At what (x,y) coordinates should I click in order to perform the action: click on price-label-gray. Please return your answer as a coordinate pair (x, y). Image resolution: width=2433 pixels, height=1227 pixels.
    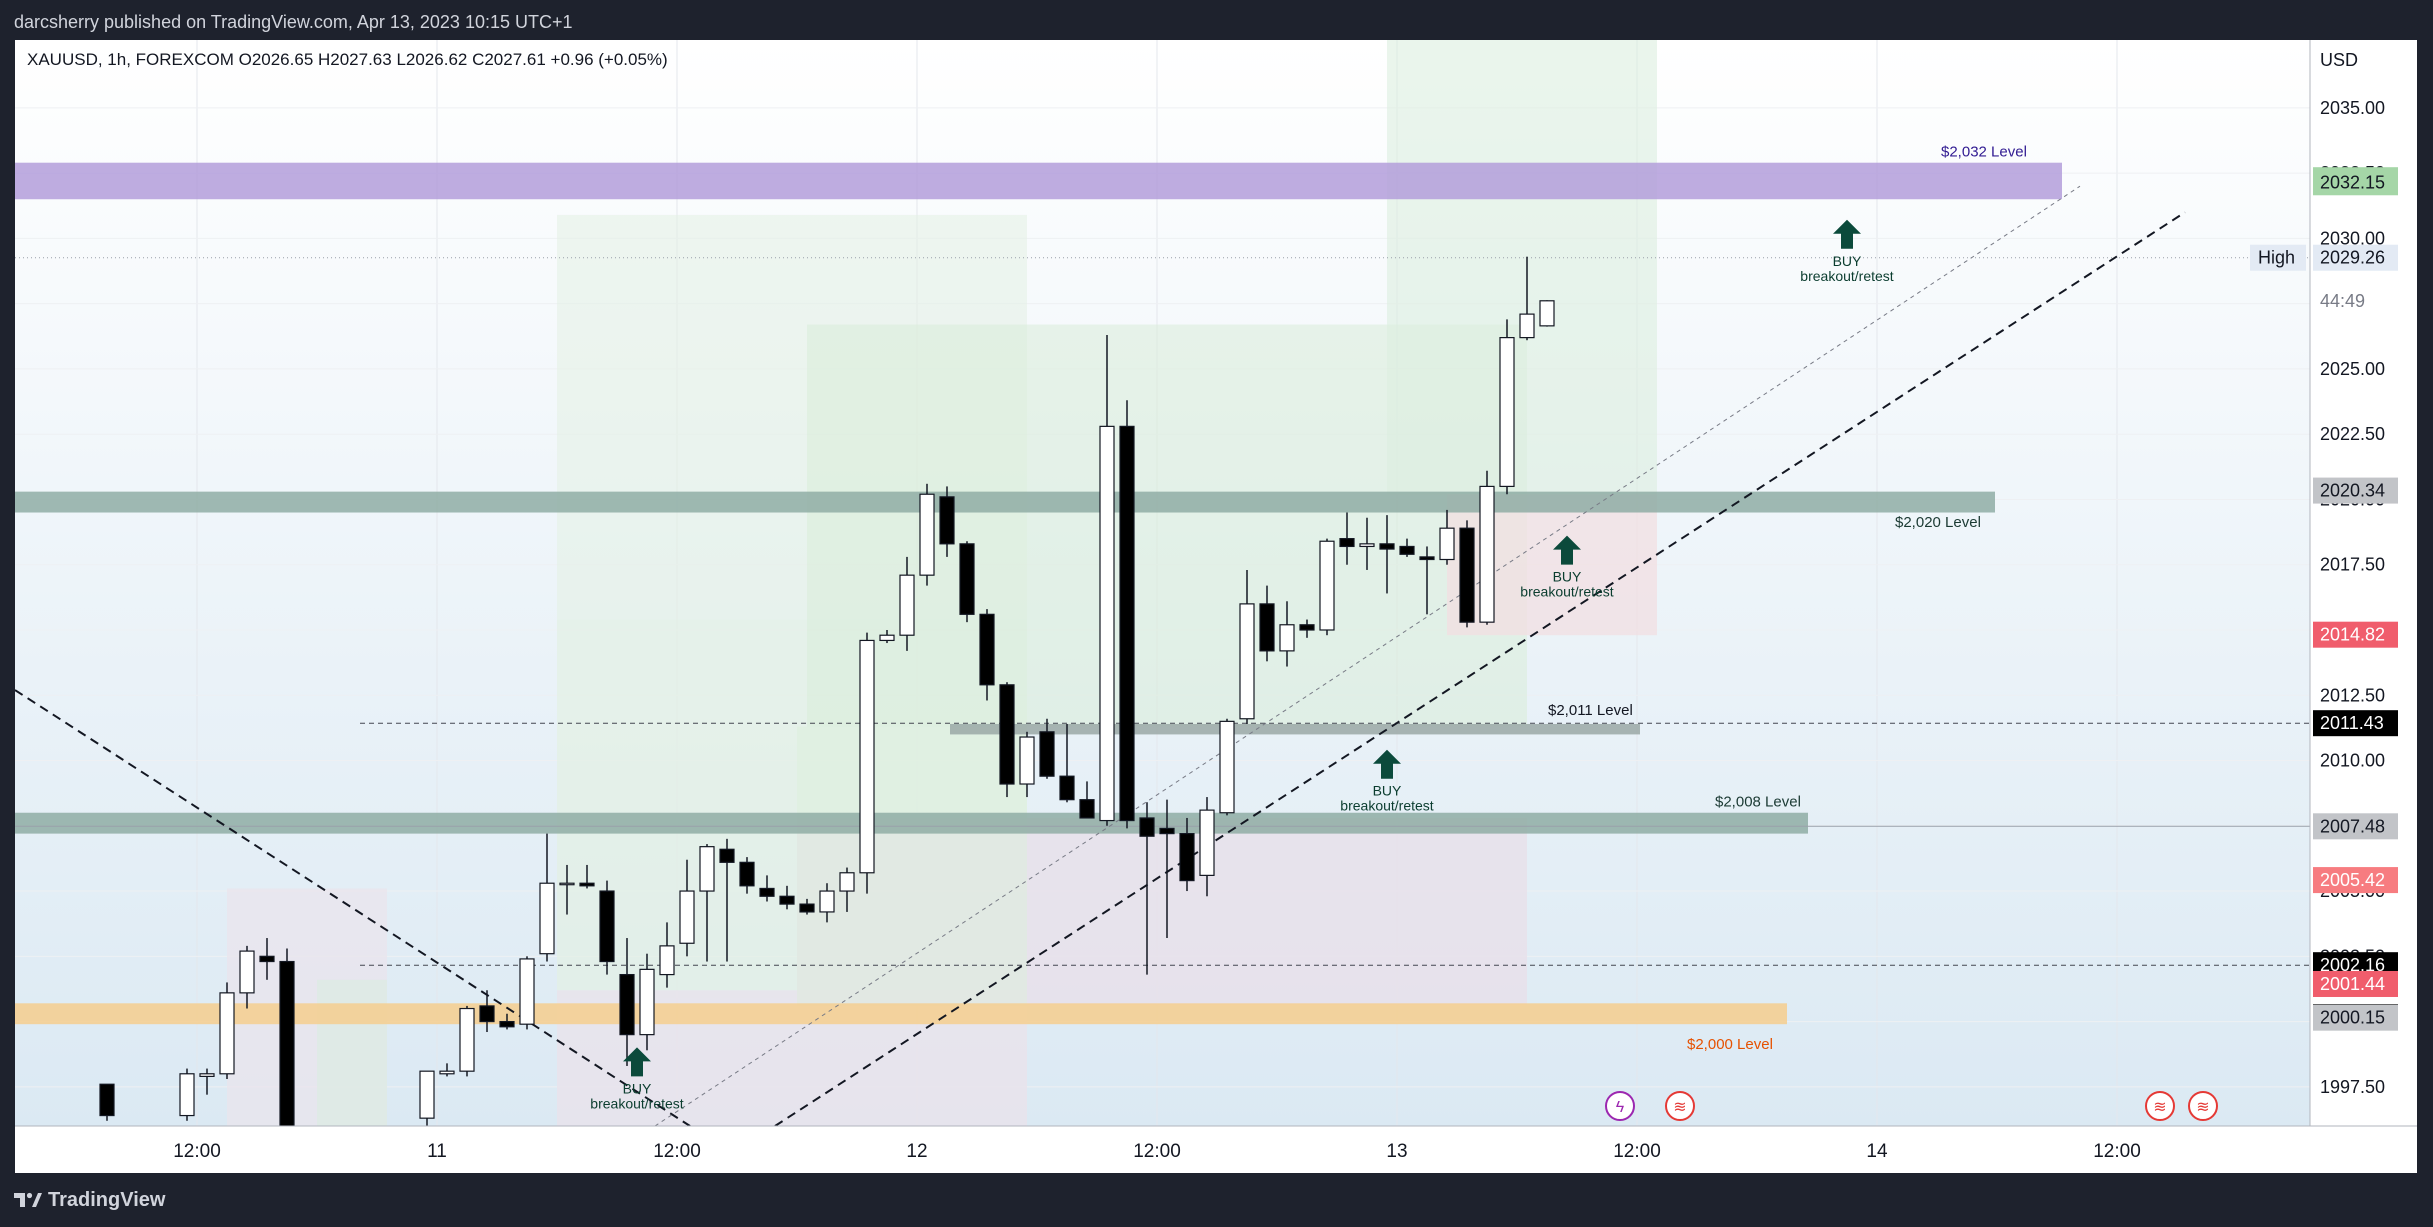
    Looking at the image, I should click on (2355, 826).